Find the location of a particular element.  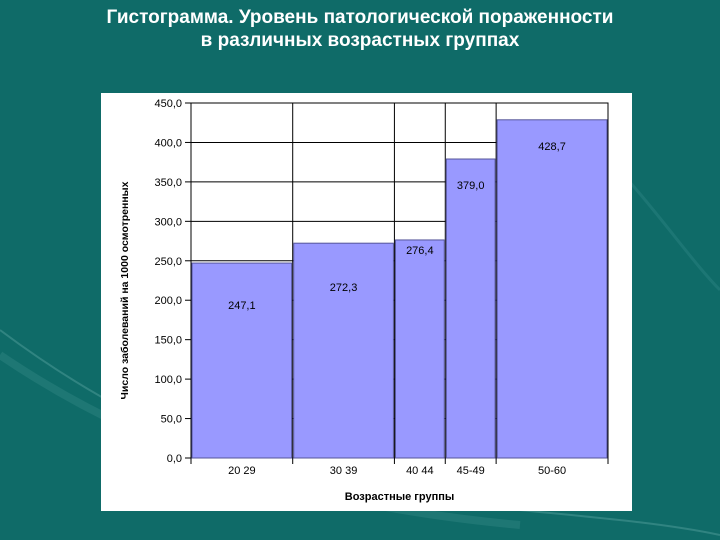

x-tick-label: 30 39 is located at coordinates (344, 471).